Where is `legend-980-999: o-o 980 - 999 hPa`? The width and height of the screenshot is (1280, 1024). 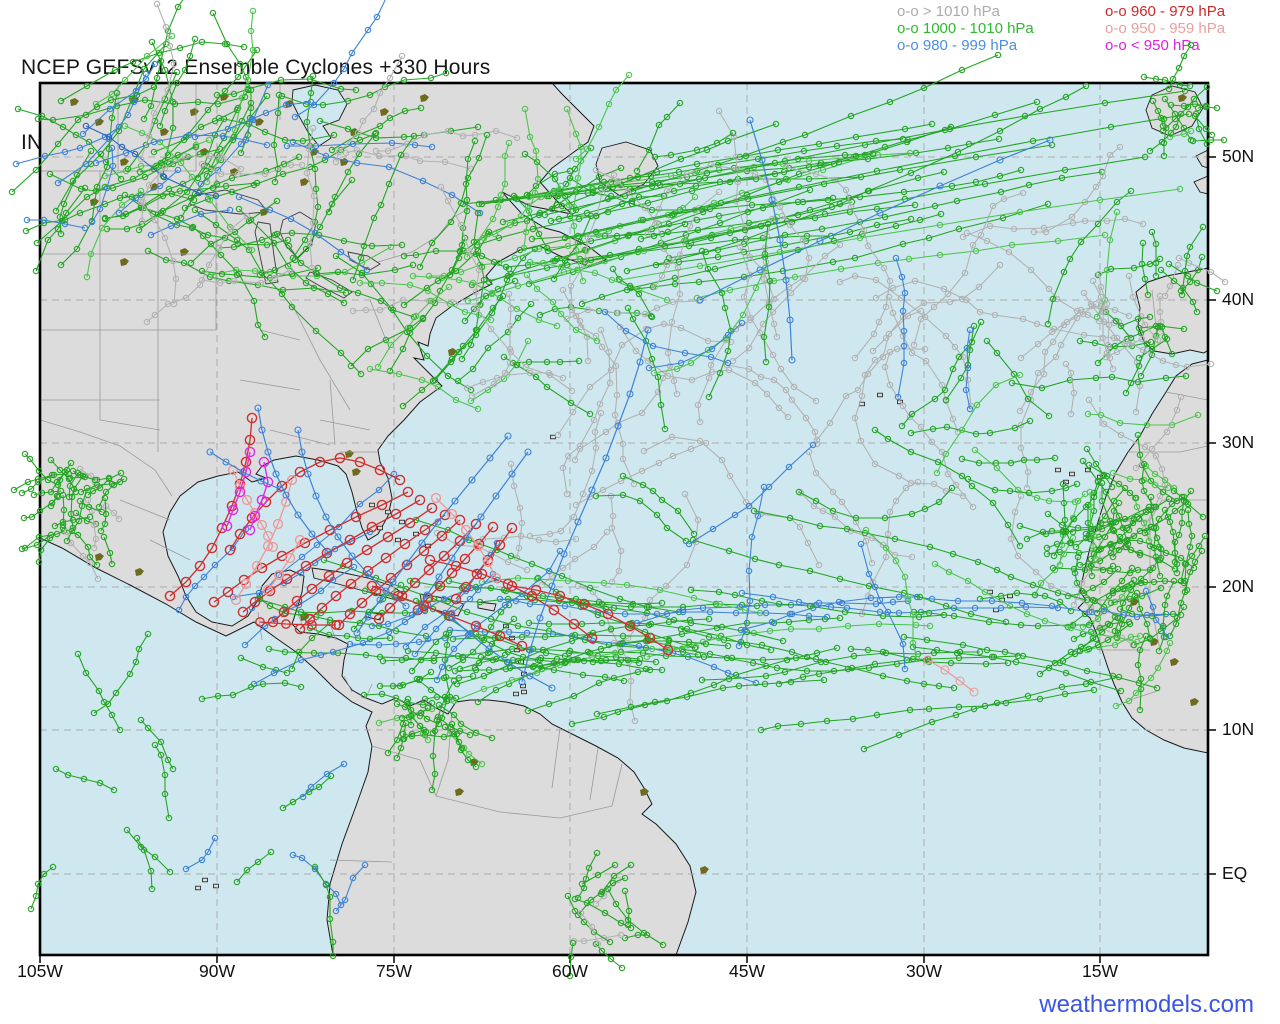 legend-980-999: o-o 980 - 999 hPa is located at coordinates (957, 45).